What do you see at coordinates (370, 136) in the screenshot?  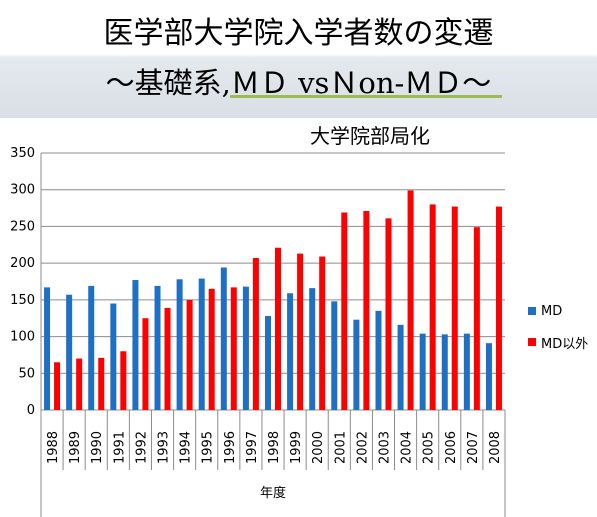 I see `chart-title: 大学院部局化` at bounding box center [370, 136].